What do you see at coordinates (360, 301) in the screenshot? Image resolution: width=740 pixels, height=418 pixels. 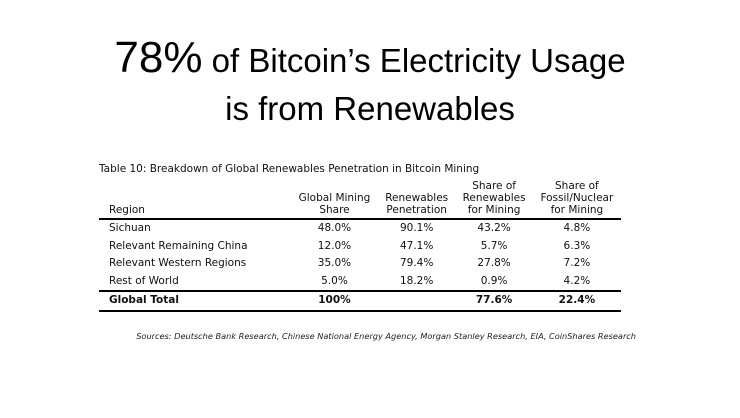 I see `table-total-row: Global Total 100% 77.6% 22.4%` at bounding box center [360, 301].